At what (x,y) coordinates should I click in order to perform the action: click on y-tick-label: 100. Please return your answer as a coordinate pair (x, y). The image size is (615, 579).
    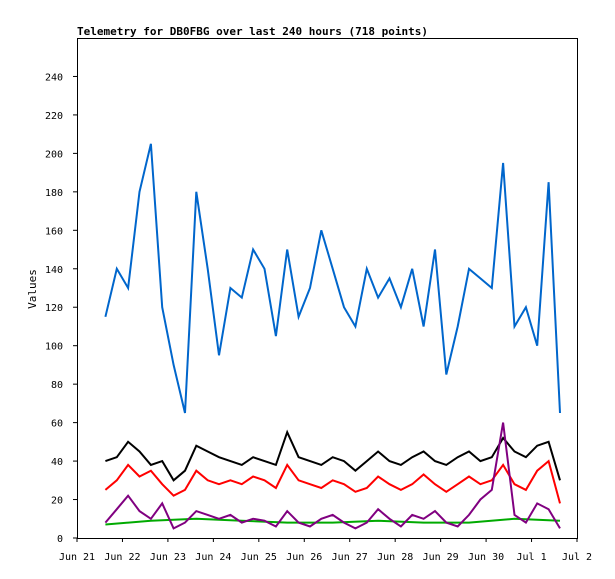
    Looking at the image, I should click on (54, 347).